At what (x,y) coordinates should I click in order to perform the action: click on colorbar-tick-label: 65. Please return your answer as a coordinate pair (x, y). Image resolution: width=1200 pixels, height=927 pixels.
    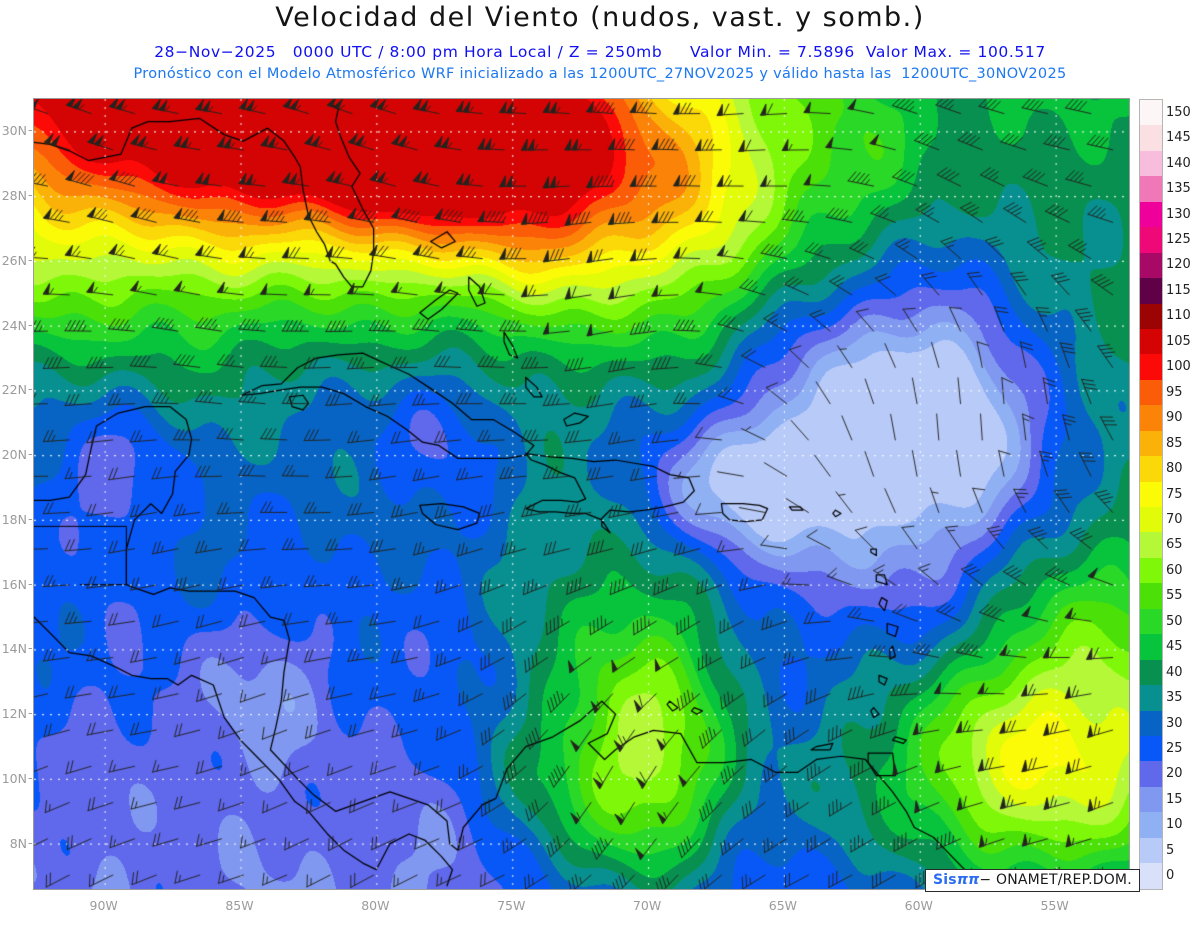
    Looking at the image, I should click on (1174, 545).